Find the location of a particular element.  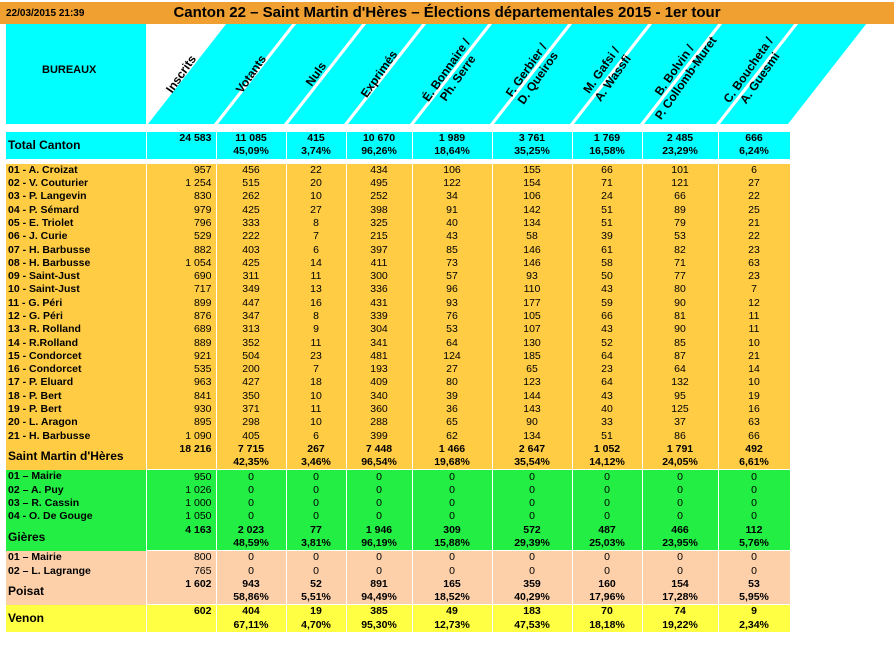

cell-value: 717 is located at coordinates (181, 290).